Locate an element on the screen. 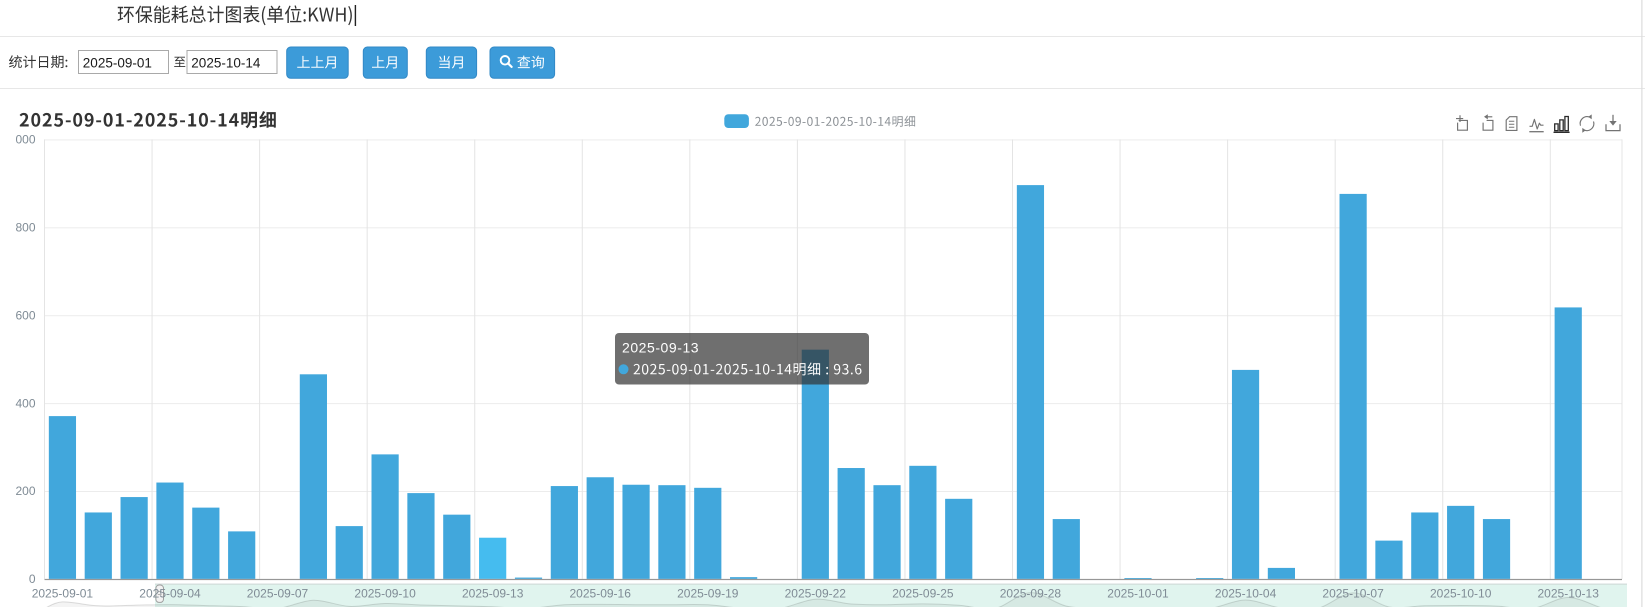 This screenshot has width=1645, height=607. svg-text: 2025-09-16 is located at coordinates (601, 594).